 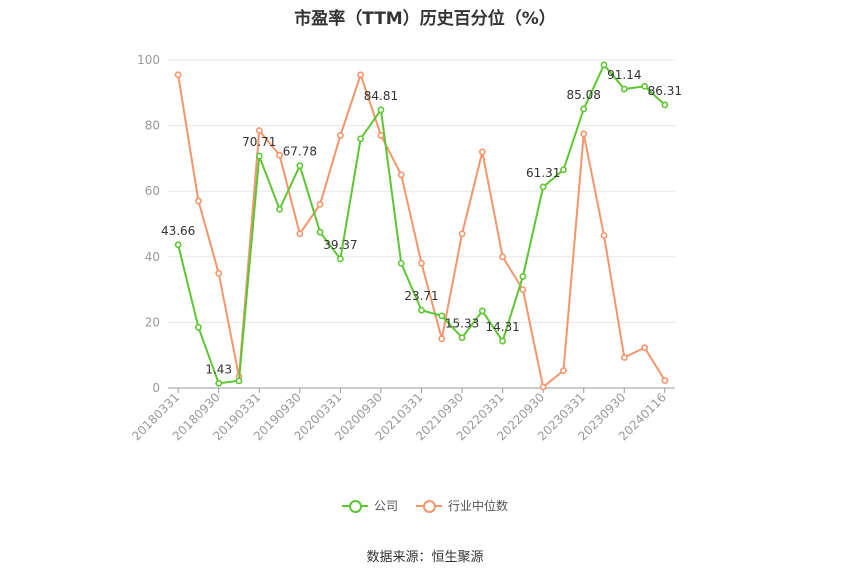 I want to click on data-label: 39.37, so click(x=340, y=245).